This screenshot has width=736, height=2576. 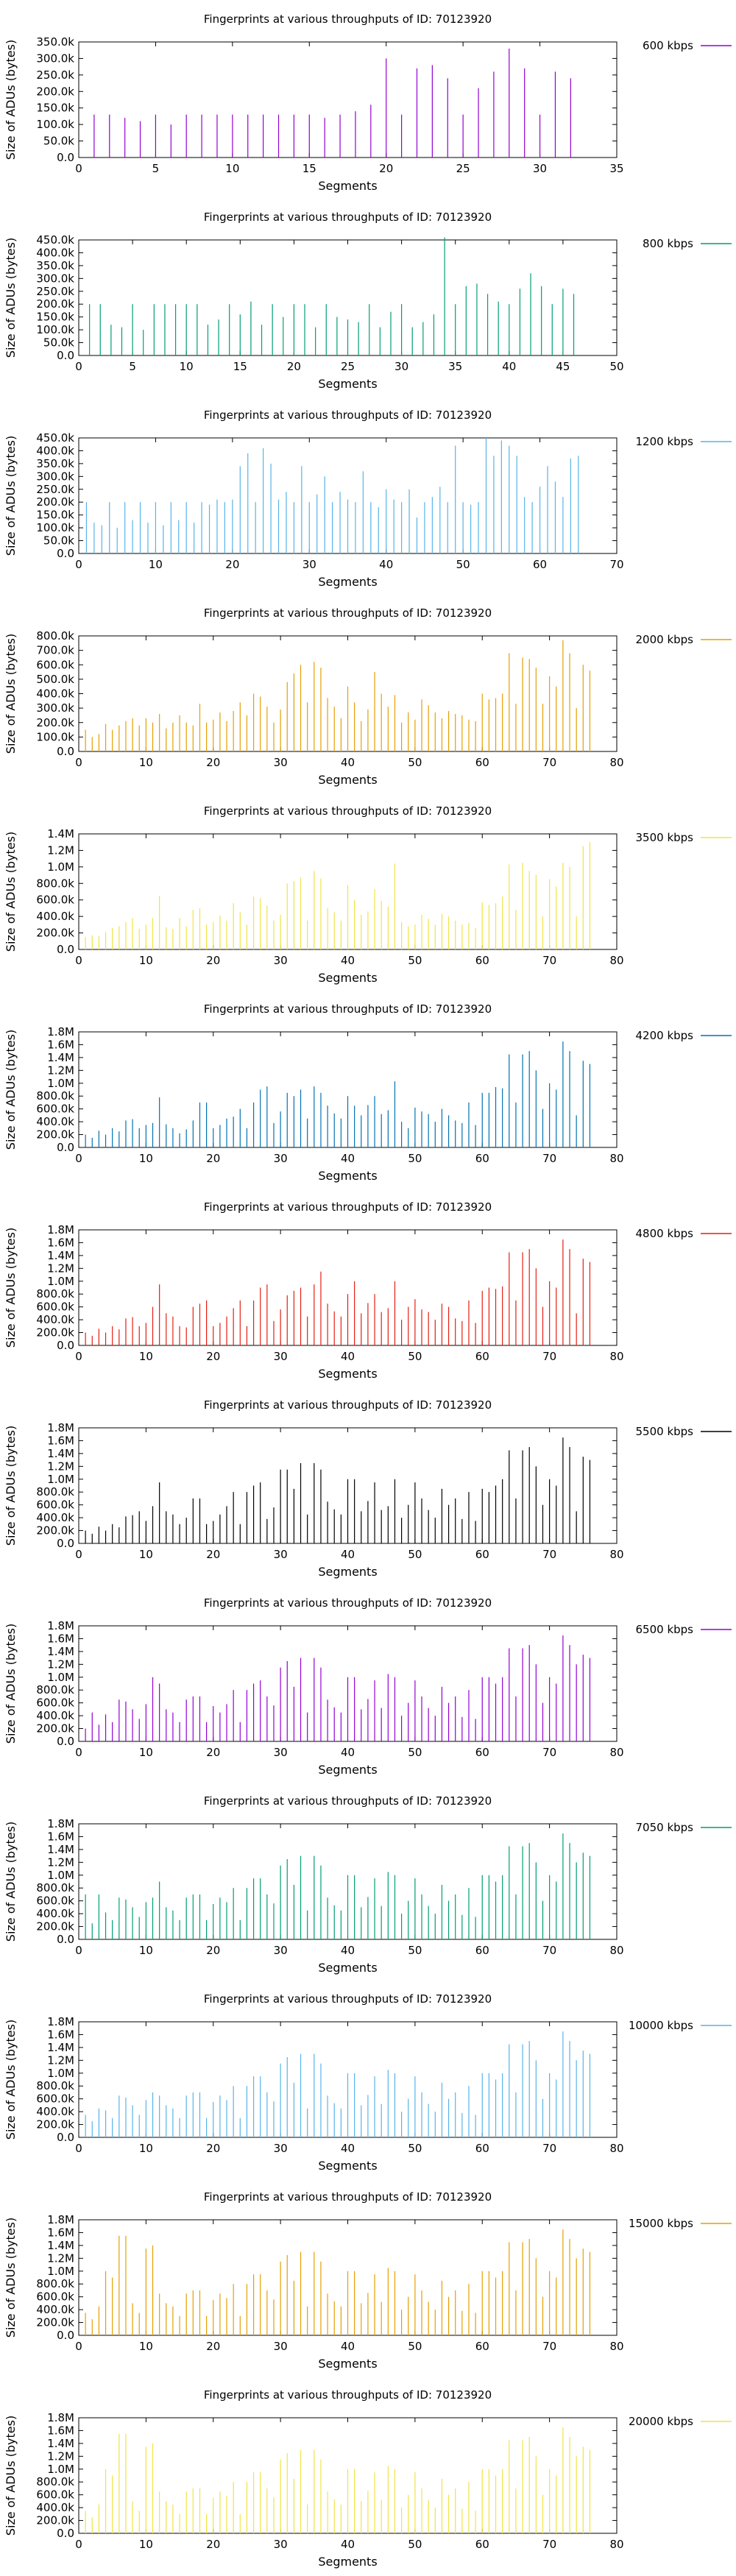 I want to click on y-tick-label: 250.0k, so click(x=55, y=291).